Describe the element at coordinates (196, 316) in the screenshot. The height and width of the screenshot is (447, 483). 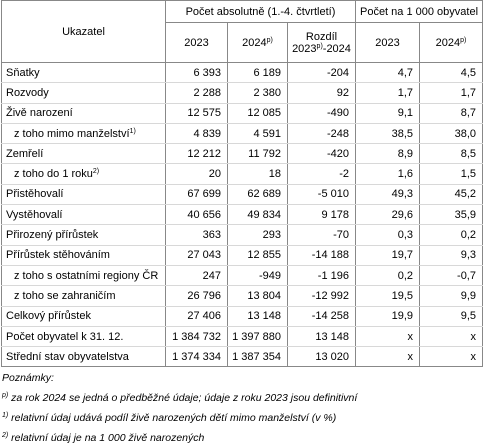
I see `cell: 27 406` at that location.